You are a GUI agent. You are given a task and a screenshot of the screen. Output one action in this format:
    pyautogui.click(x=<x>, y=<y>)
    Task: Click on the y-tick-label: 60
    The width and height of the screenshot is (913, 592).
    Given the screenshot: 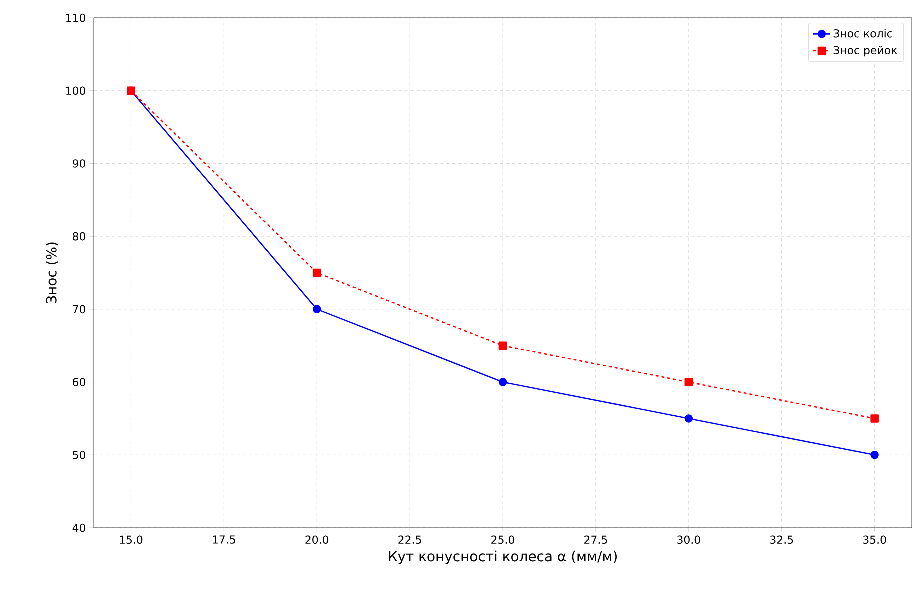 What is the action you would take?
    pyautogui.click(x=79, y=382)
    